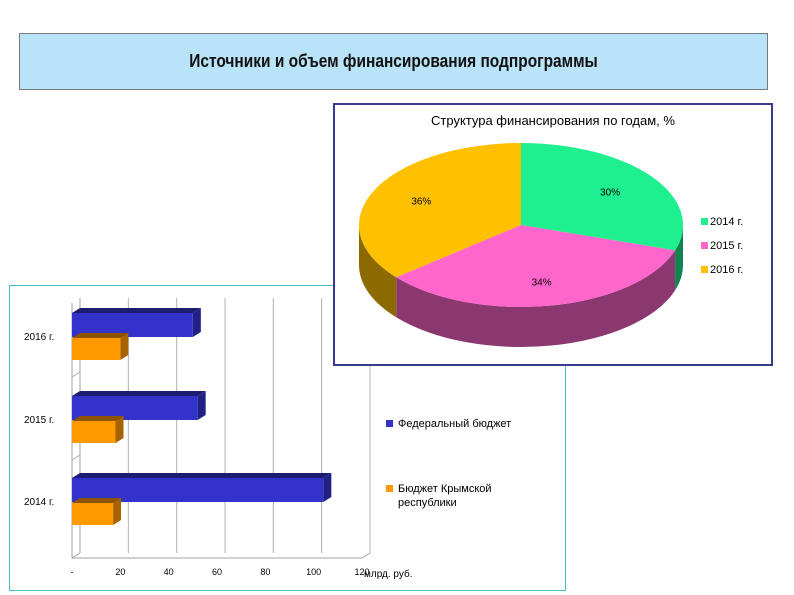 The image size is (794, 595). I want to click on pie-slice-2014, so click(602, 197).